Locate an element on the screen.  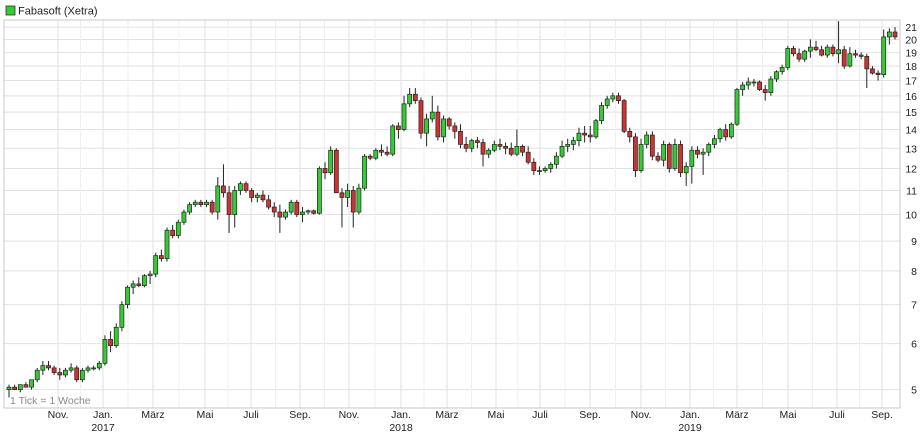
y-tick-label: 11 is located at coordinates (911, 191).